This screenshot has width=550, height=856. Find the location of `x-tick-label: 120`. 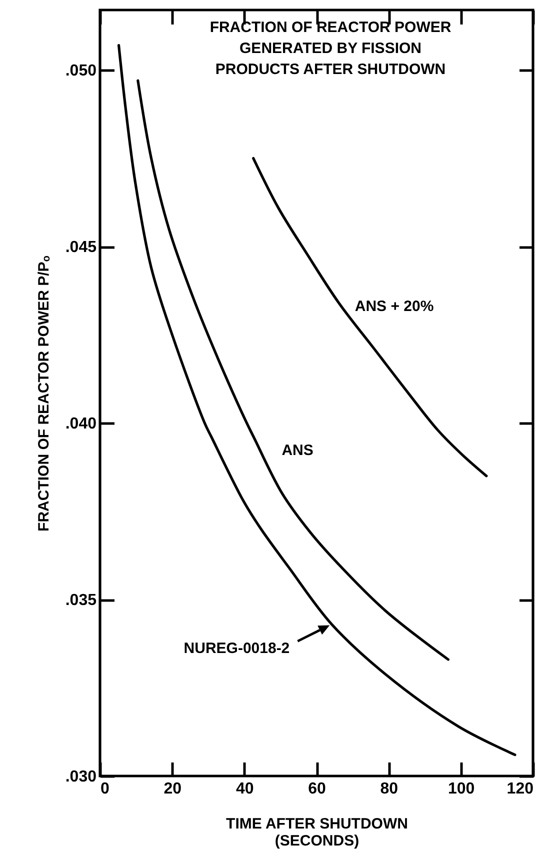

x-tick-label: 120 is located at coordinates (520, 789).